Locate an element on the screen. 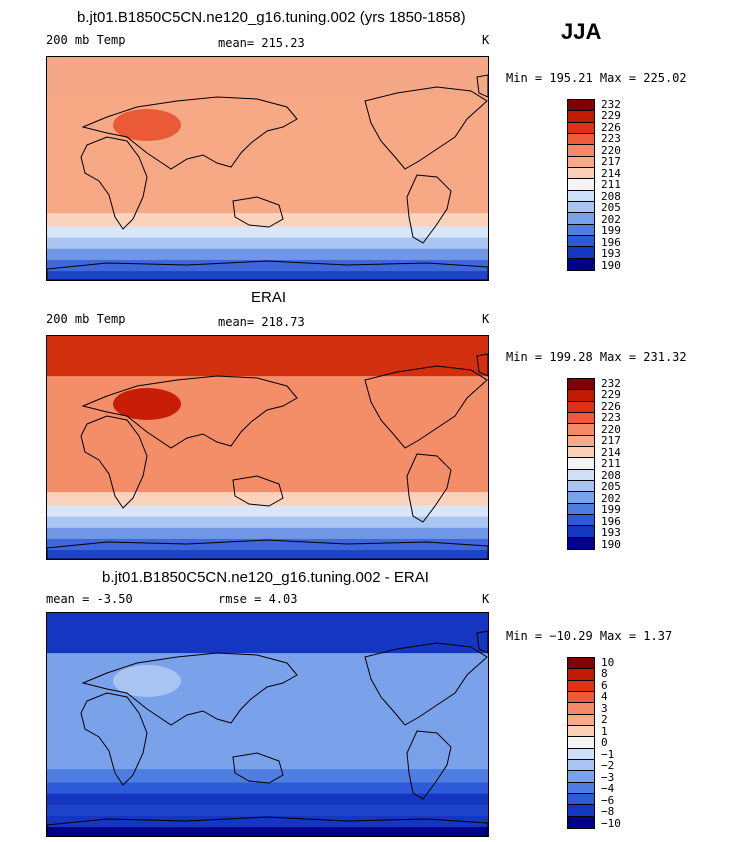 The image size is (733, 842). colorbar-level-label: 1 is located at coordinates (604, 731).